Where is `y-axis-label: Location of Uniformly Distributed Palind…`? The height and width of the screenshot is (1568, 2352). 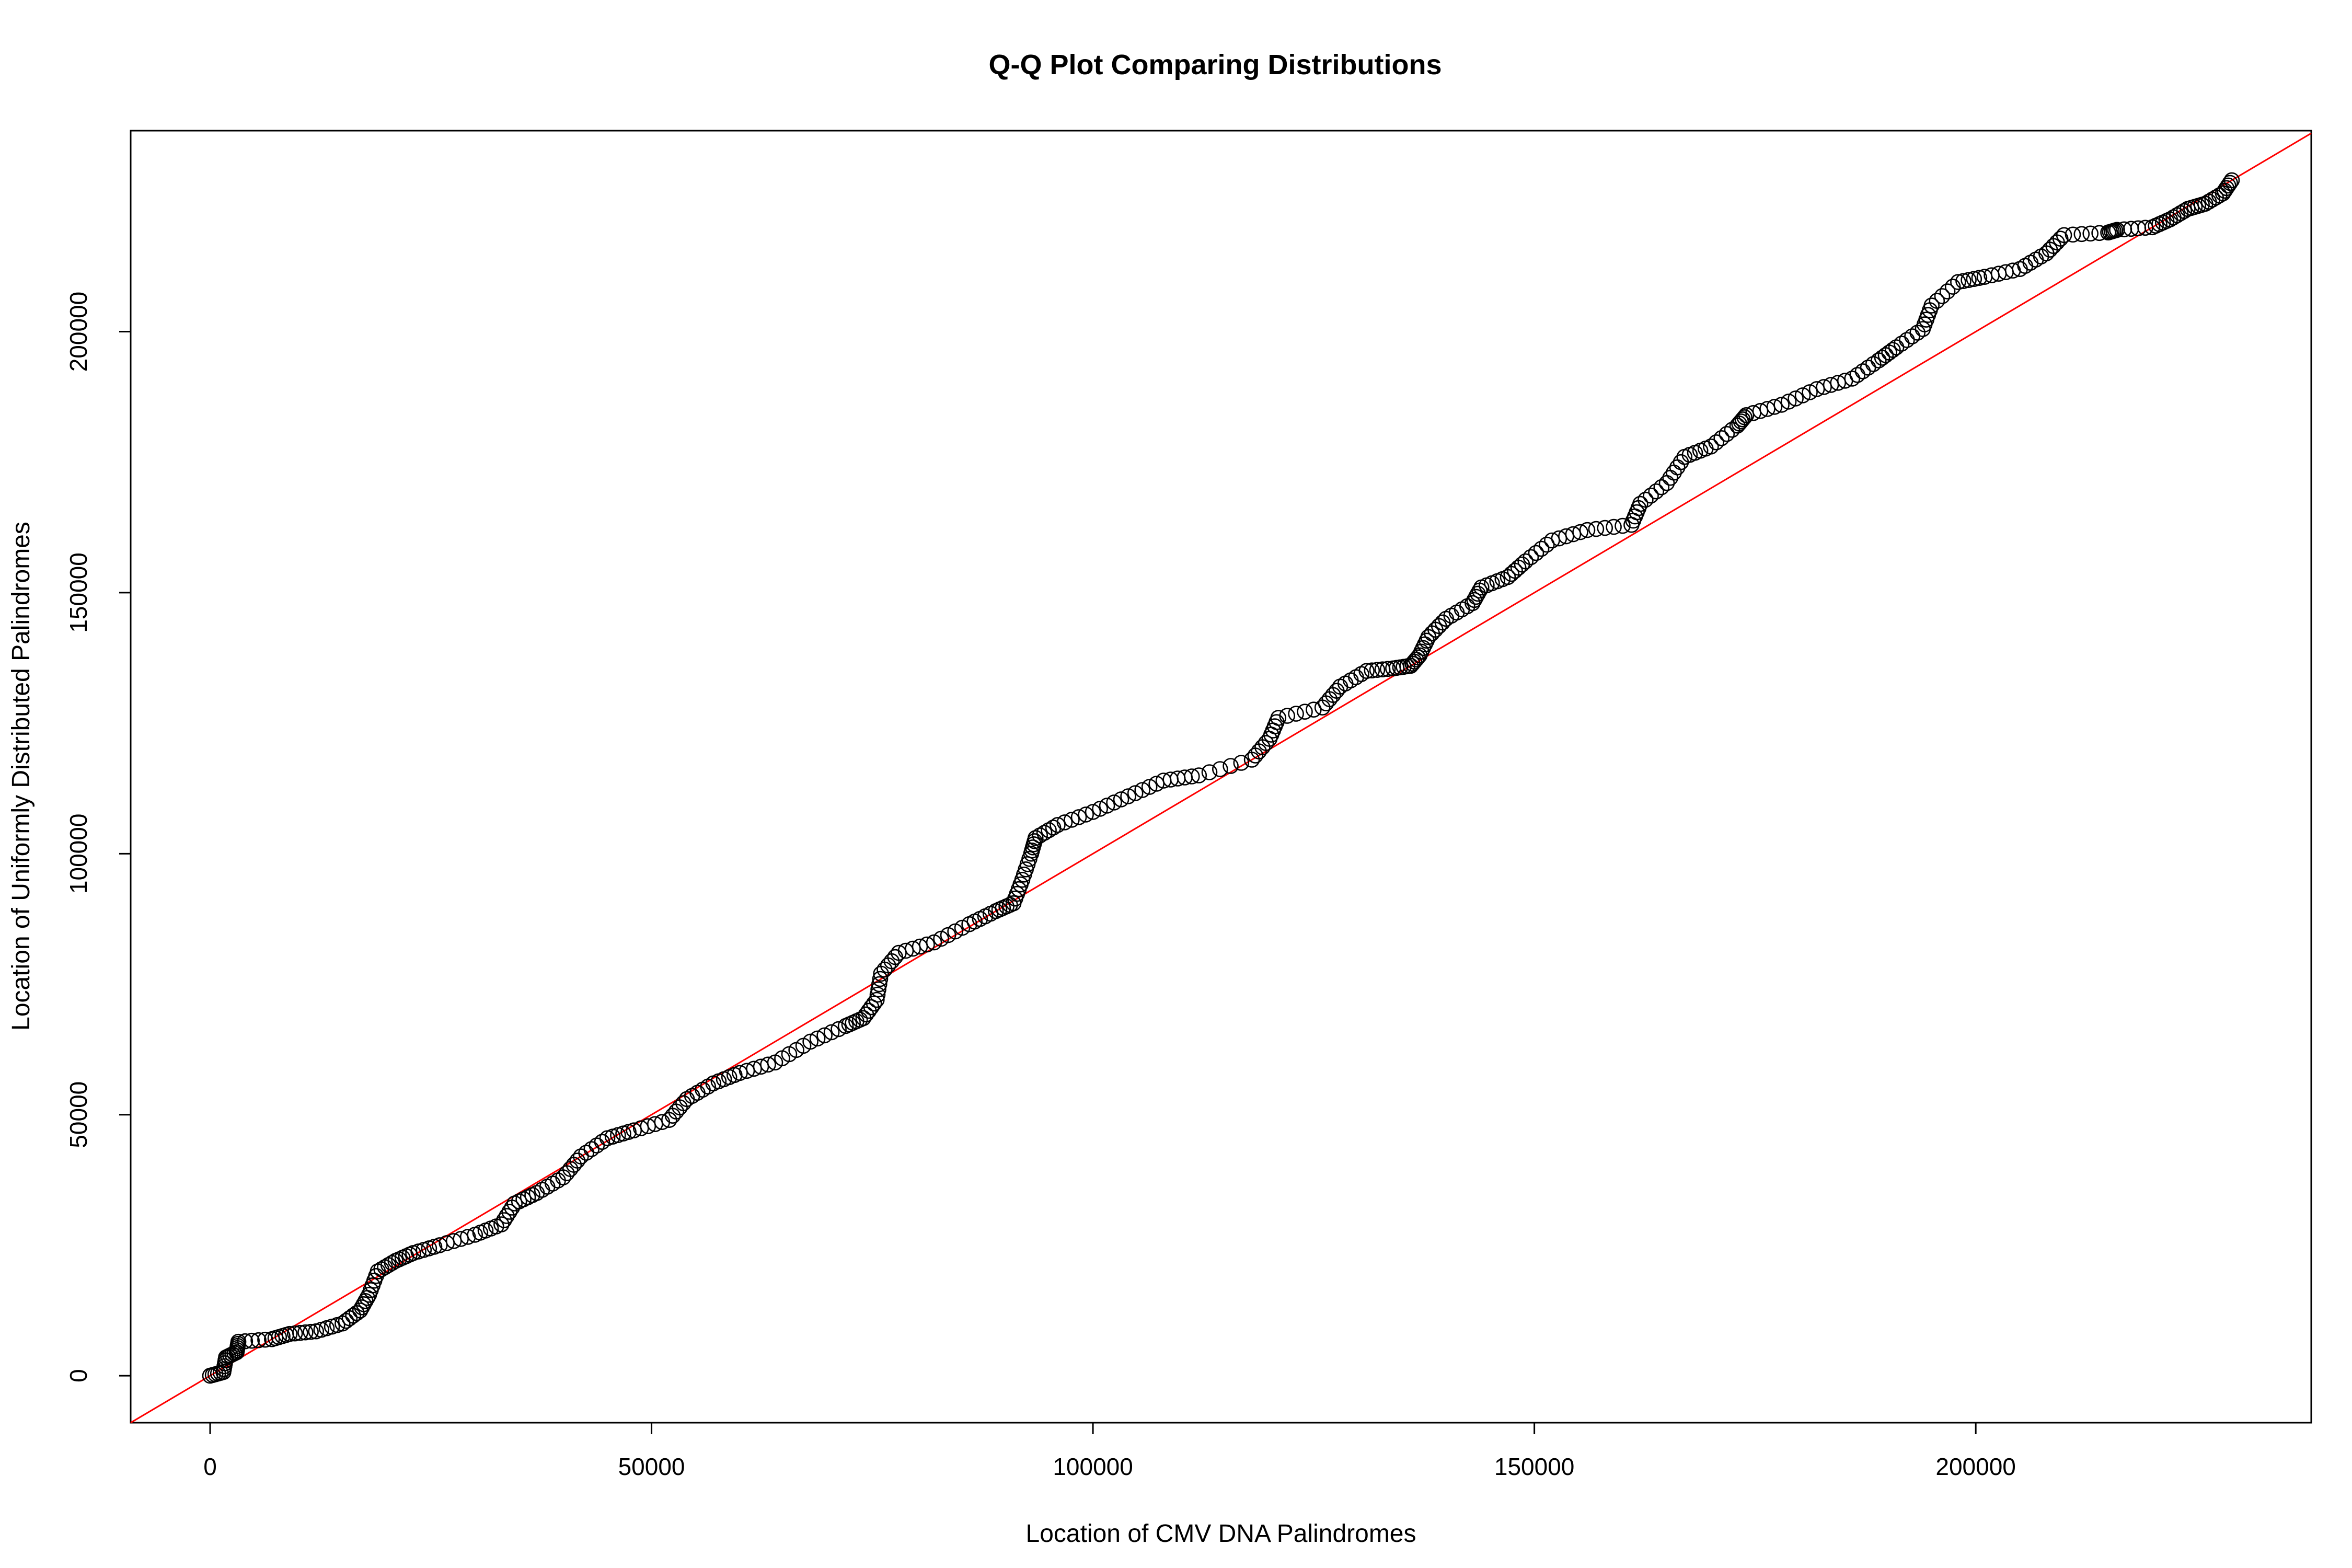
y-axis-label: Location of Uniformly Distributed Palind… is located at coordinates (21, 776).